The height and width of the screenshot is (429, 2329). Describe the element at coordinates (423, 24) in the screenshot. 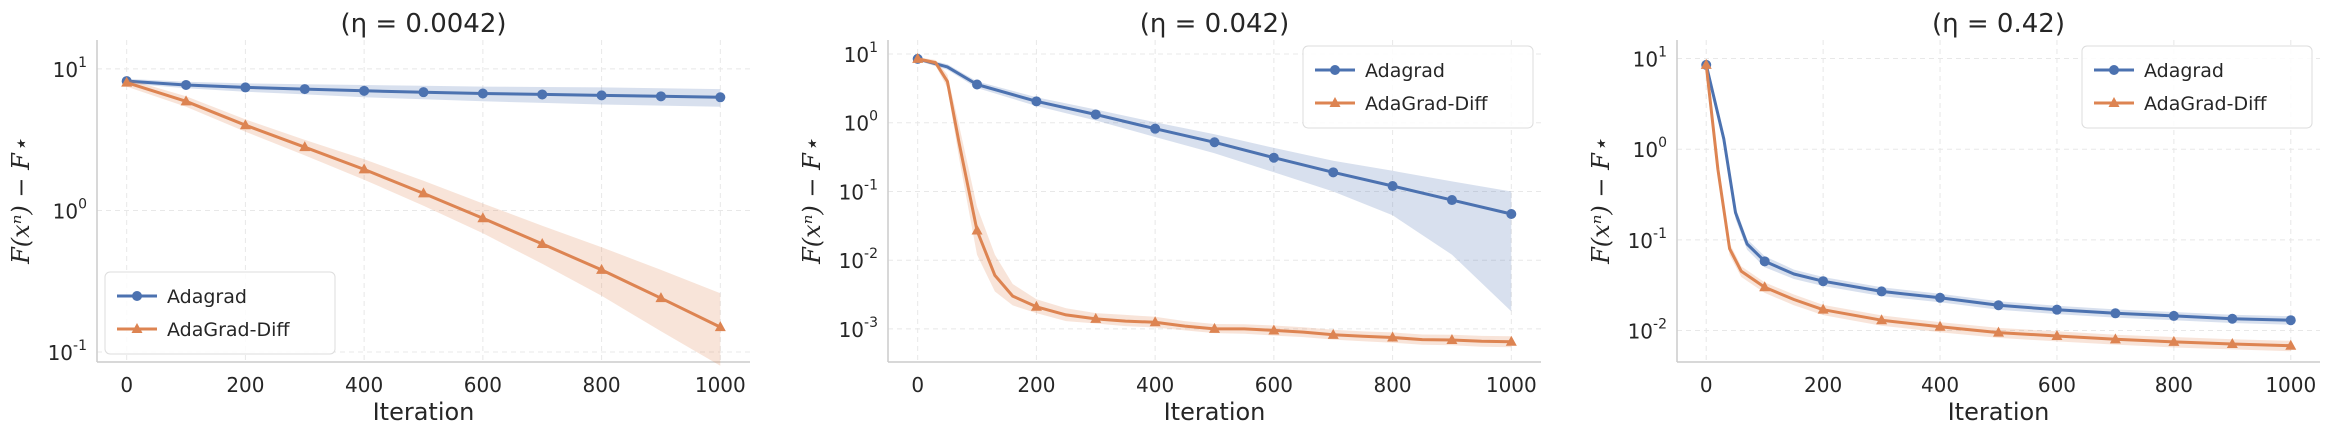

I see `chart-title: (η = 0.0042)` at that location.